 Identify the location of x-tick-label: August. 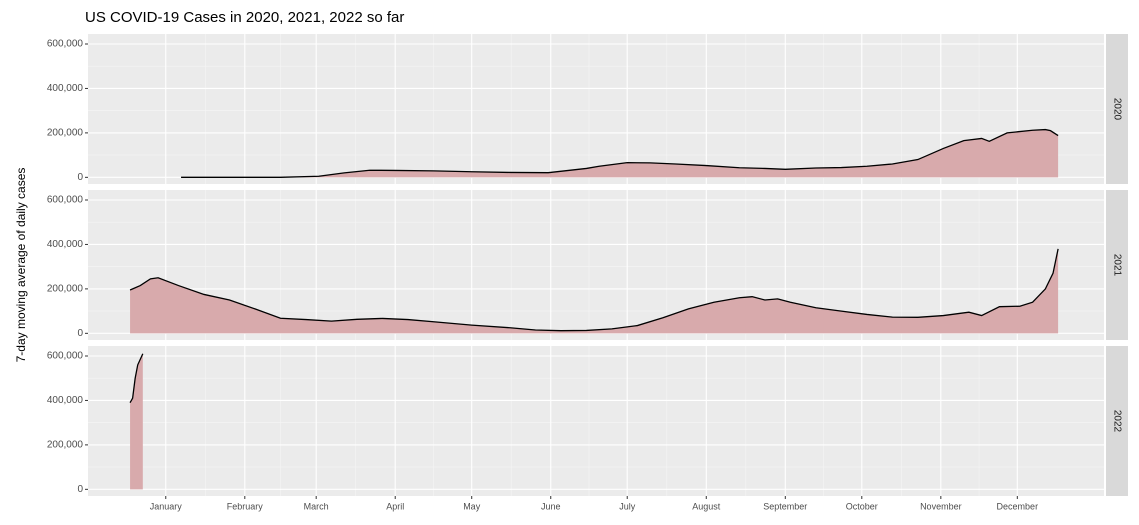
(706, 506).